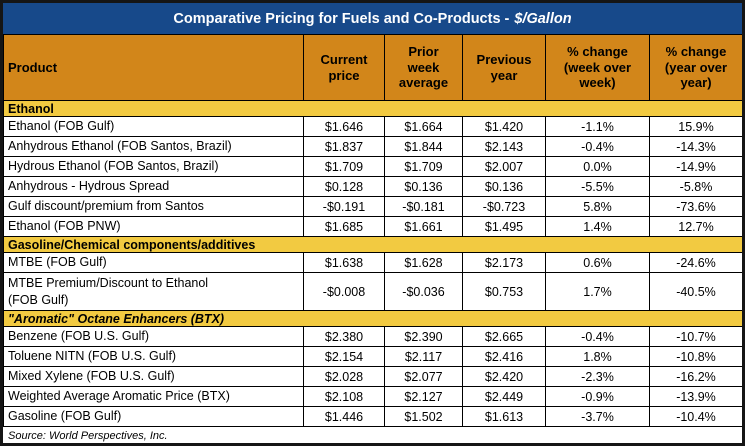 This screenshot has width=745, height=446. Describe the element at coordinates (153, 376) in the screenshot. I see `product-cell: Mixed Xylene (FOB U.S. Gulf)` at that location.